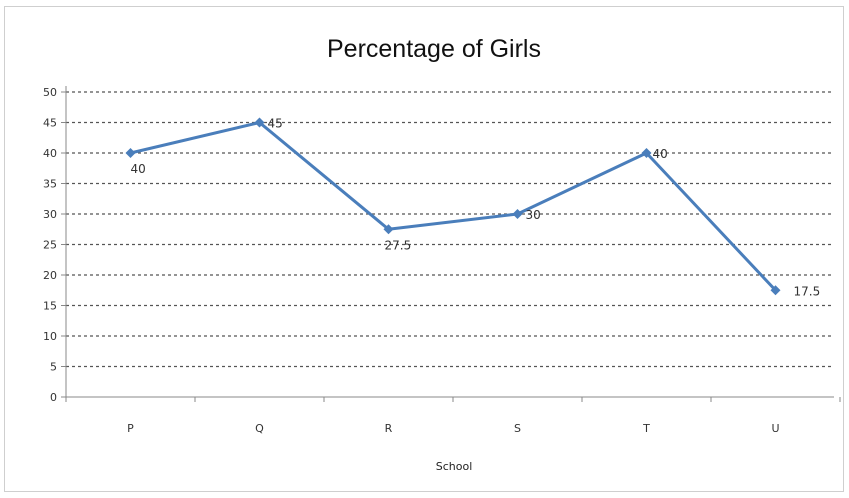 The image size is (849, 498). Describe the element at coordinates (50, 184) in the screenshot. I see `y-tick-label: 35` at that location.